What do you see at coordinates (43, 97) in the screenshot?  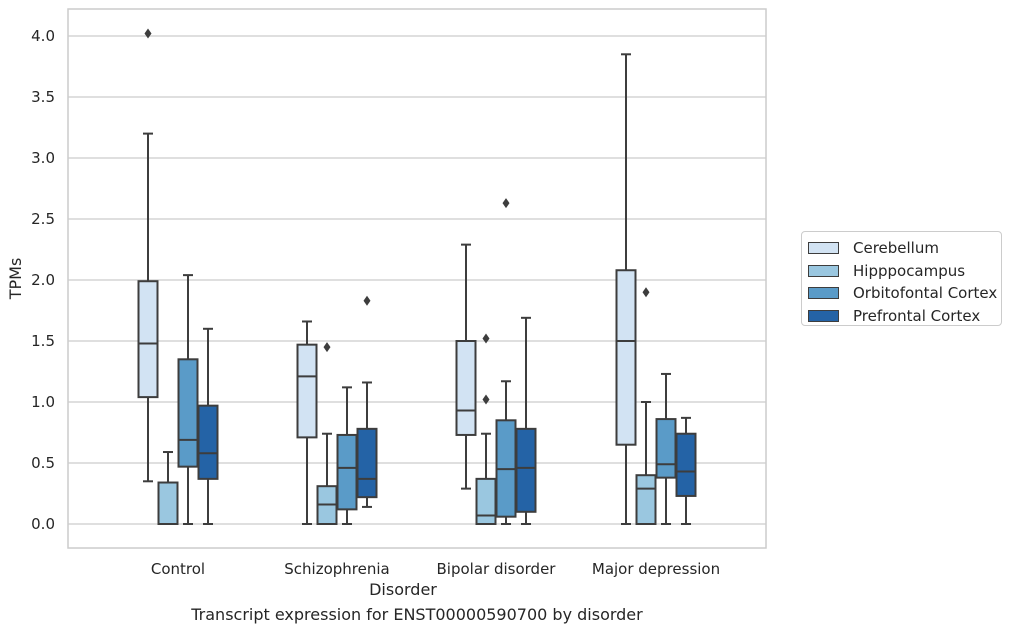 I see `y-tick-label: 3.5` at bounding box center [43, 97].